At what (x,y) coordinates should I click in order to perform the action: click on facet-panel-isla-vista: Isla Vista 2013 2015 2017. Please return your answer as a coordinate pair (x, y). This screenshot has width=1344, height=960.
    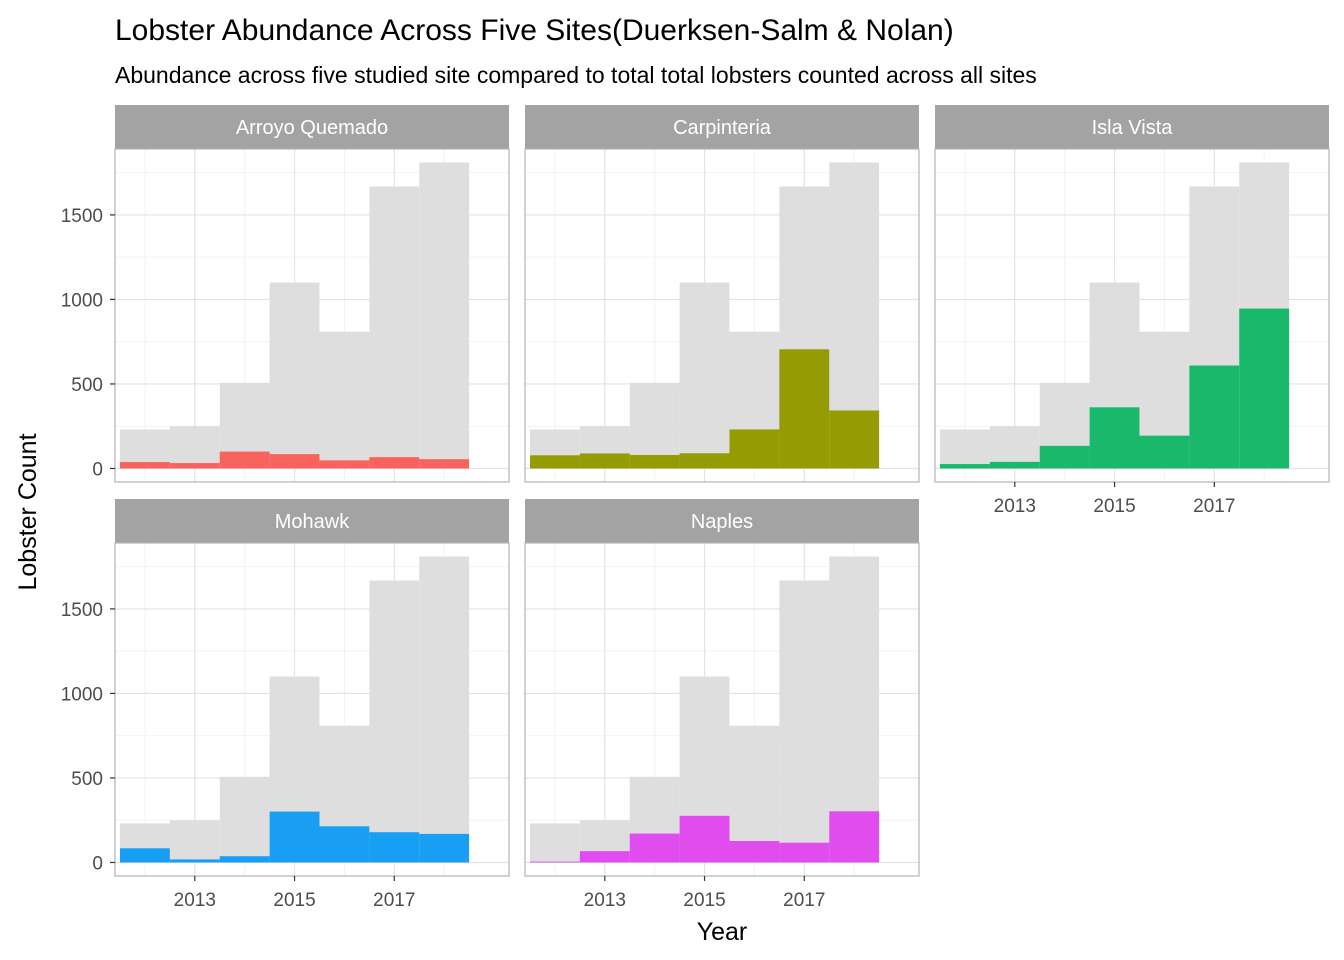
    Looking at the image, I should click on (1132, 311).